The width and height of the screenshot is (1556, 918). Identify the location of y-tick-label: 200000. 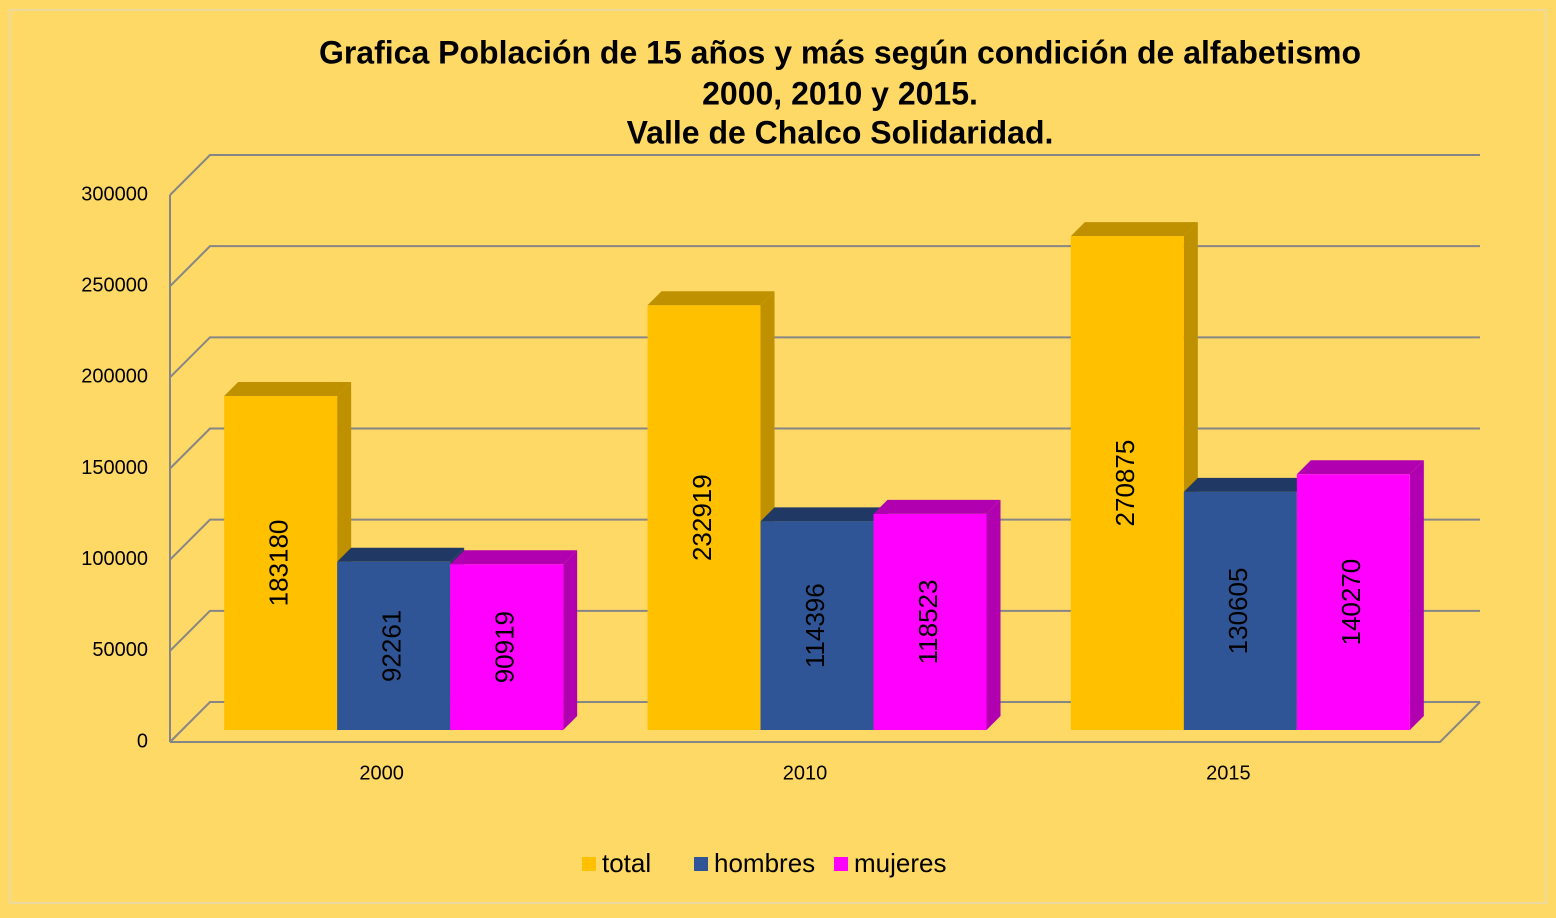
(114, 377).